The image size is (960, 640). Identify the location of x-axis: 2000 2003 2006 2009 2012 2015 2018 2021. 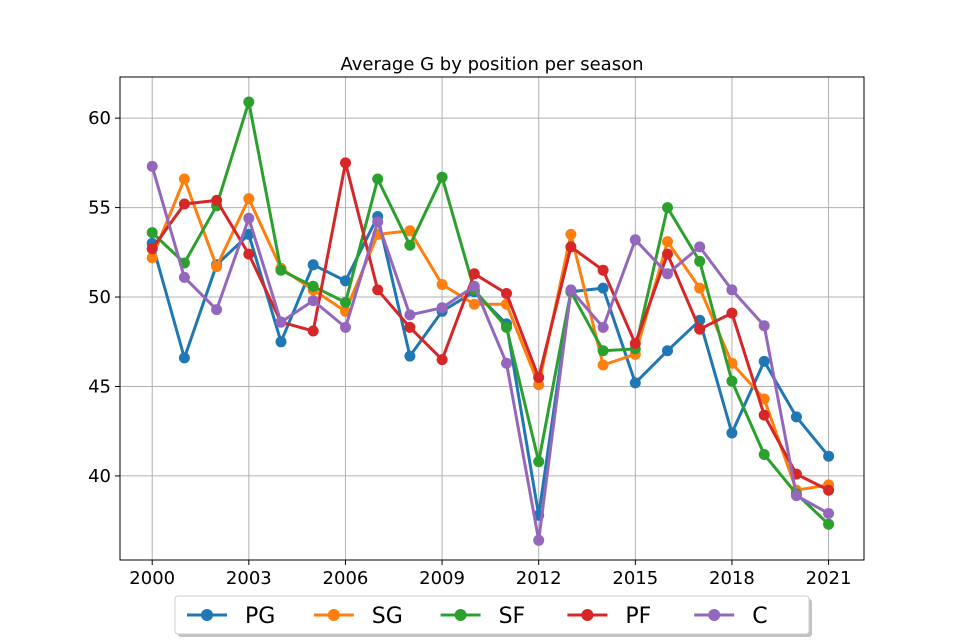
(490, 574).